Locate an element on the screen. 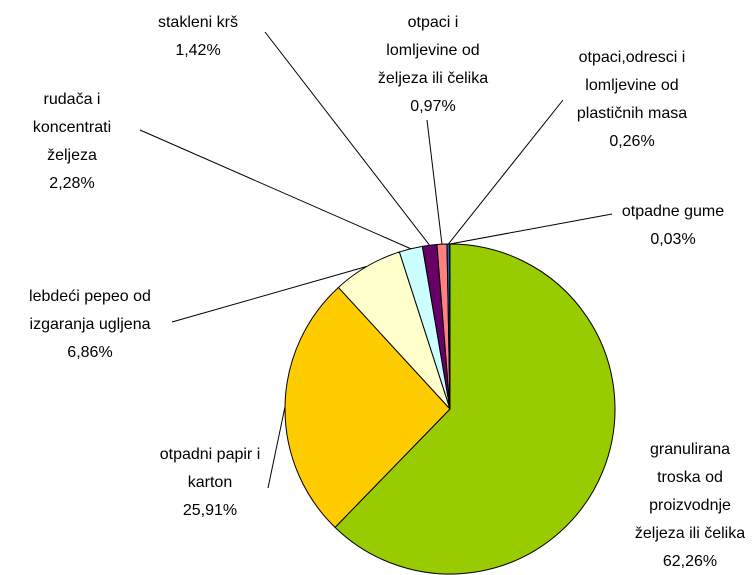 The height and width of the screenshot is (575, 755). category-label: otpadni papir i karton is located at coordinates (210, 468).